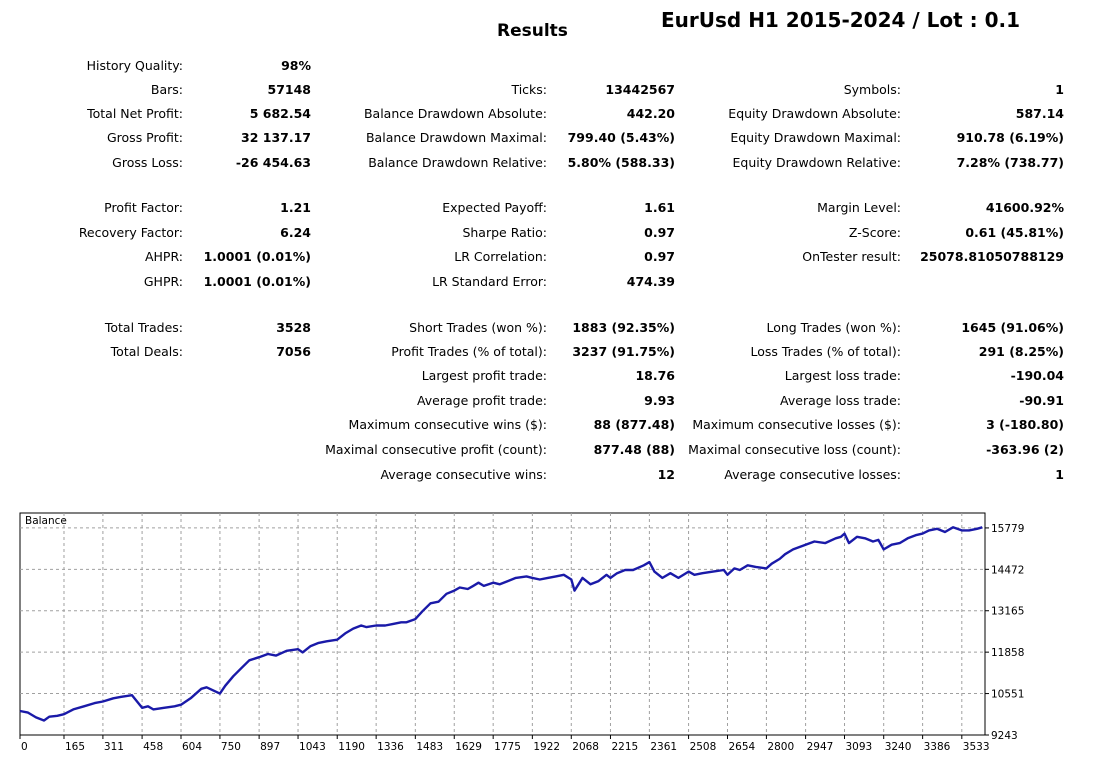 This screenshot has height=761, width=1101. I want to click on col2-label: Ticks:, so click(529, 89).